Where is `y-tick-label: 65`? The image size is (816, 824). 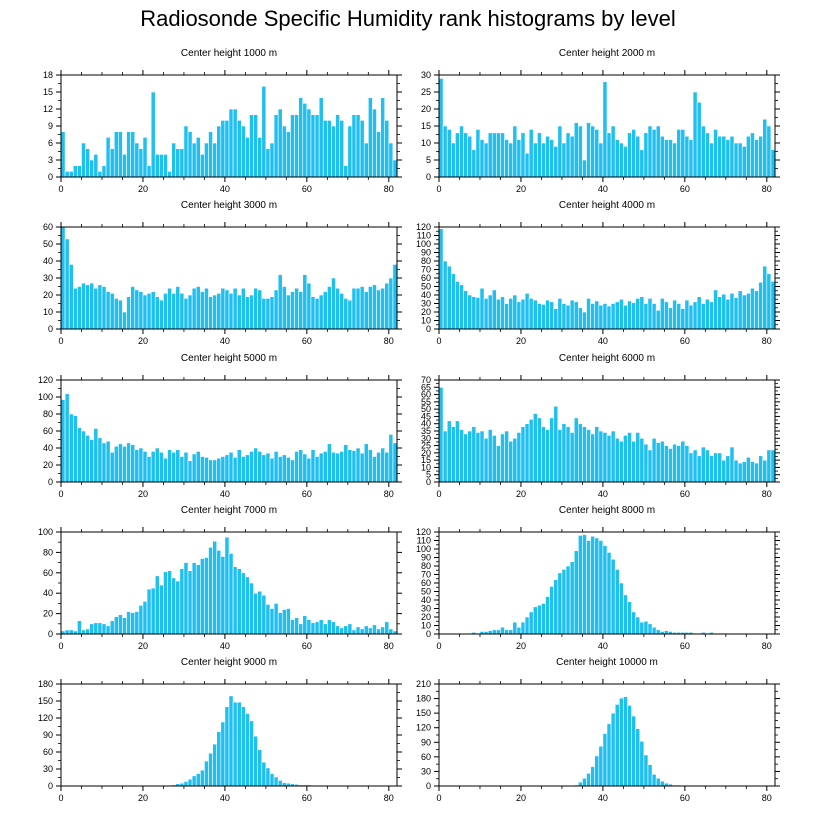
y-tick-label: 65 is located at coordinates (426, 387).